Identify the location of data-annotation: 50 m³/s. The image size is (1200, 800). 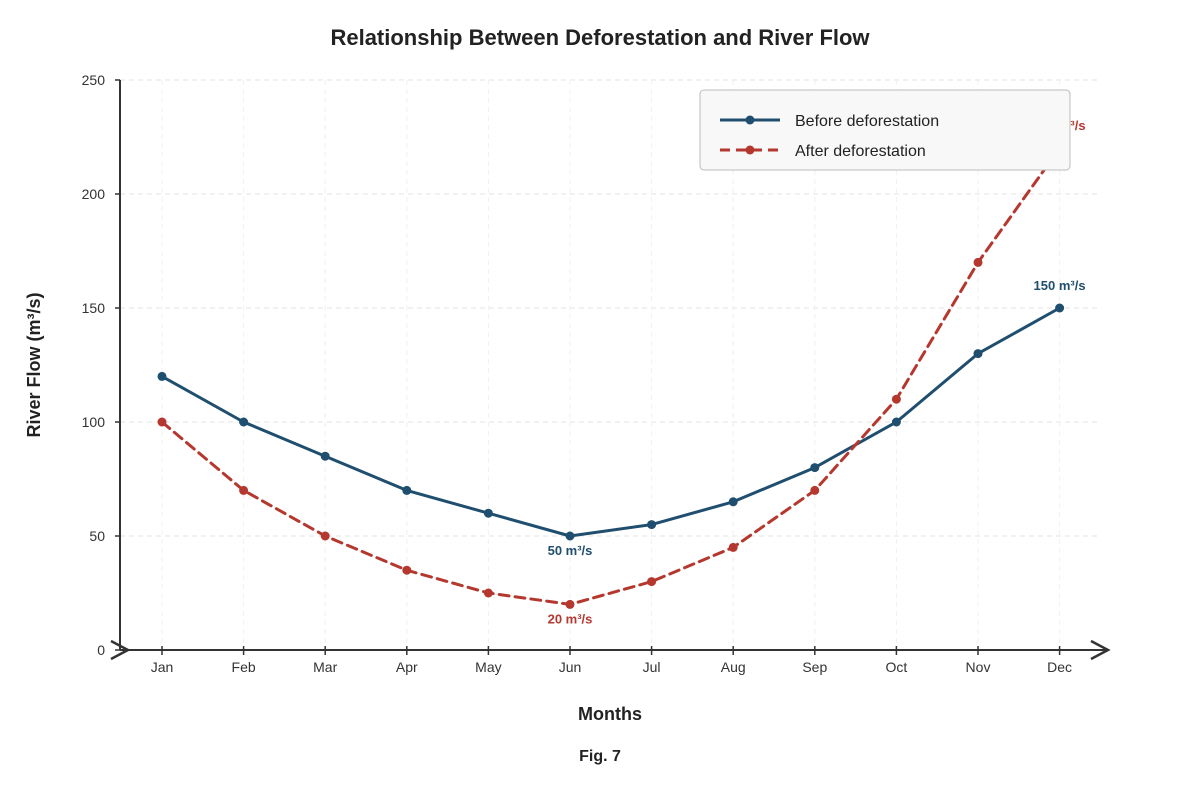
(570, 550).